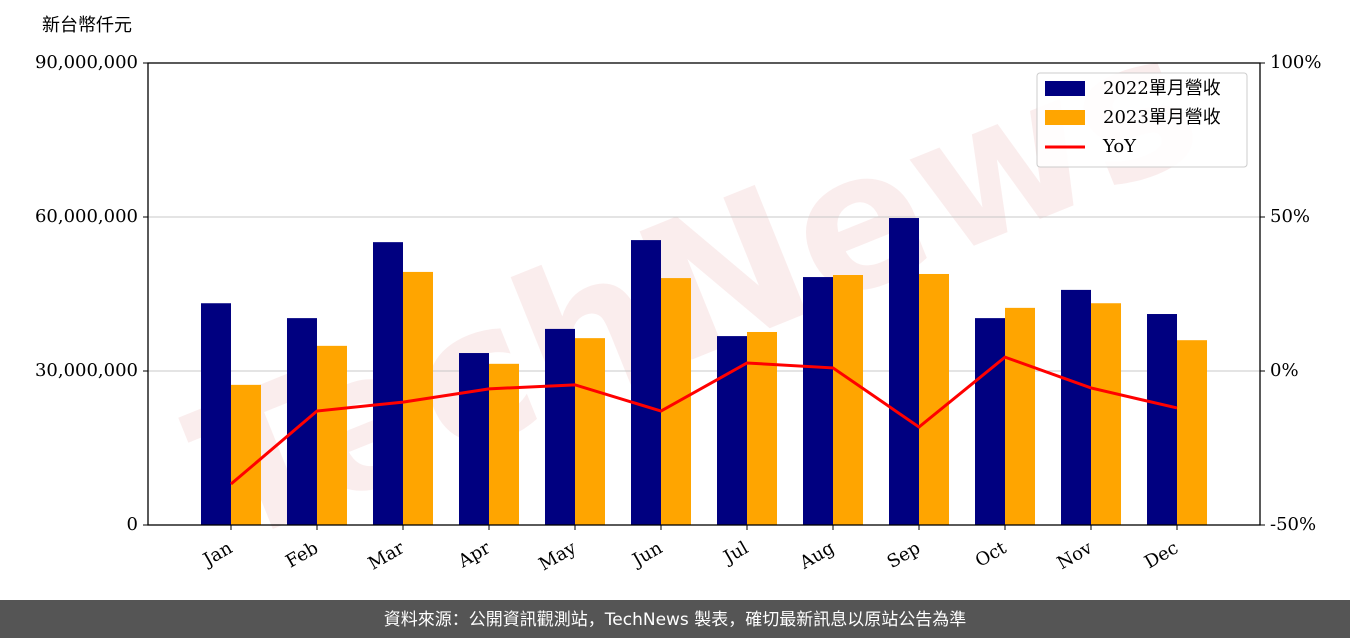  Describe the element at coordinates (474, 554) in the screenshot. I see `x-tick-label: Apr` at that location.